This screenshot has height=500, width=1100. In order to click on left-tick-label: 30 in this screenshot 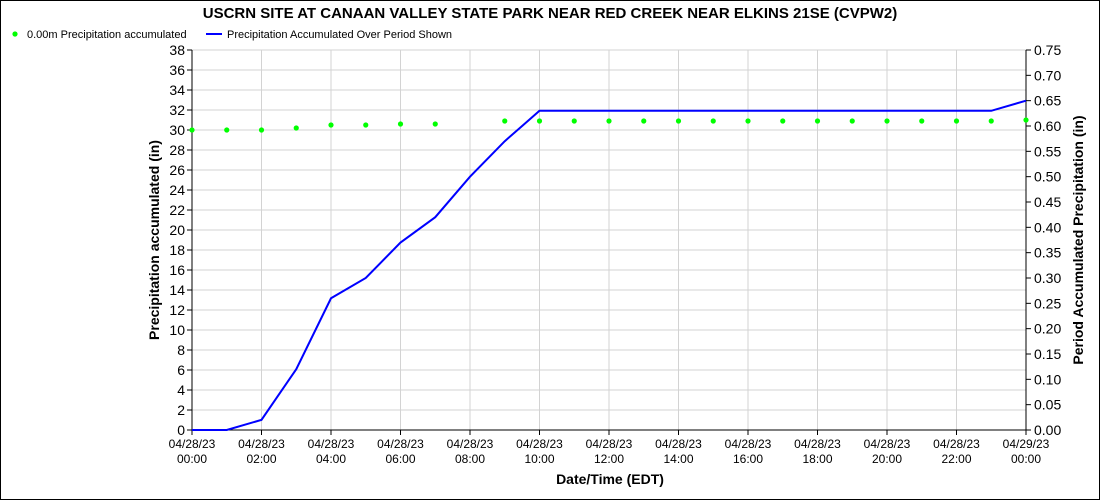, I will do `click(177, 130)`.